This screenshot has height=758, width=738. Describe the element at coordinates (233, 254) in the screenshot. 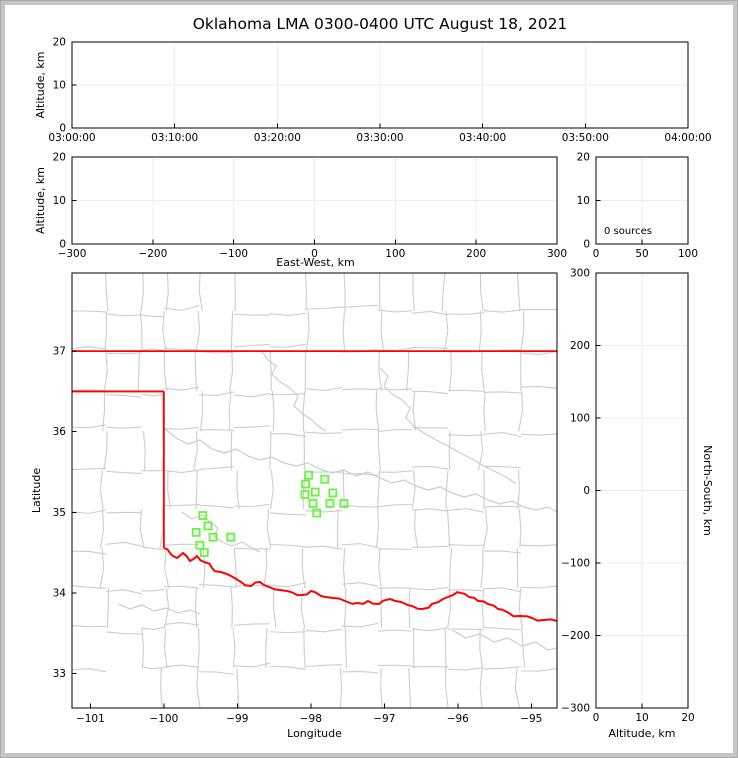

I see `tick-label: −100` at that location.